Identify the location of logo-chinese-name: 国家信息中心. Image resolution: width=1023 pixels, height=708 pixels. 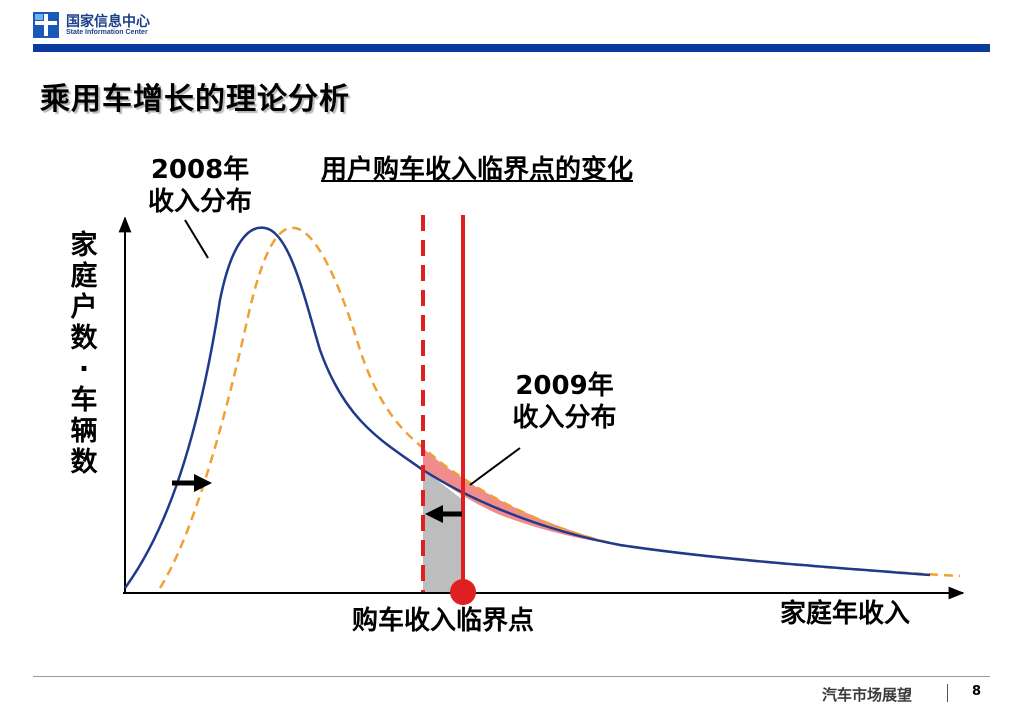
(108, 22).